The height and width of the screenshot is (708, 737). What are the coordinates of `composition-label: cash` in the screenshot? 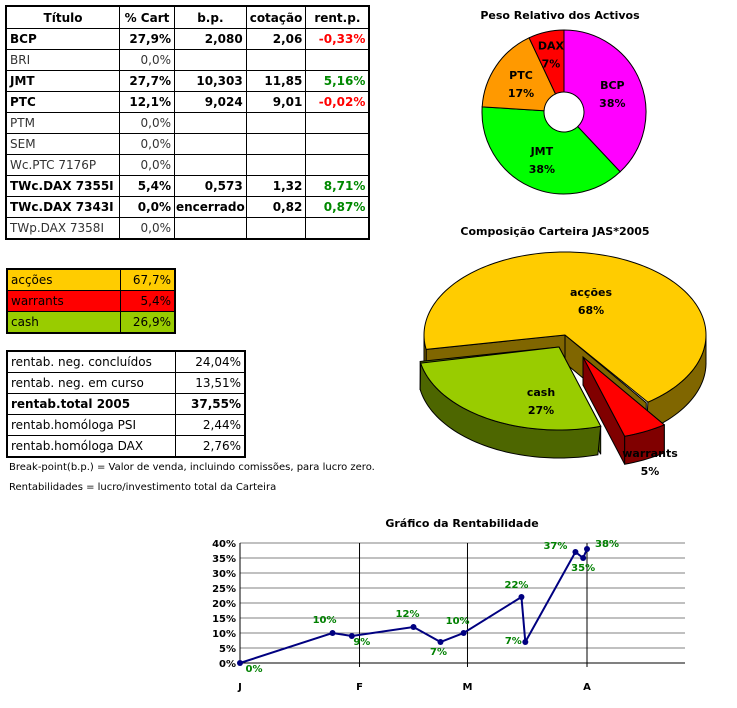 It's located at (63, 322).